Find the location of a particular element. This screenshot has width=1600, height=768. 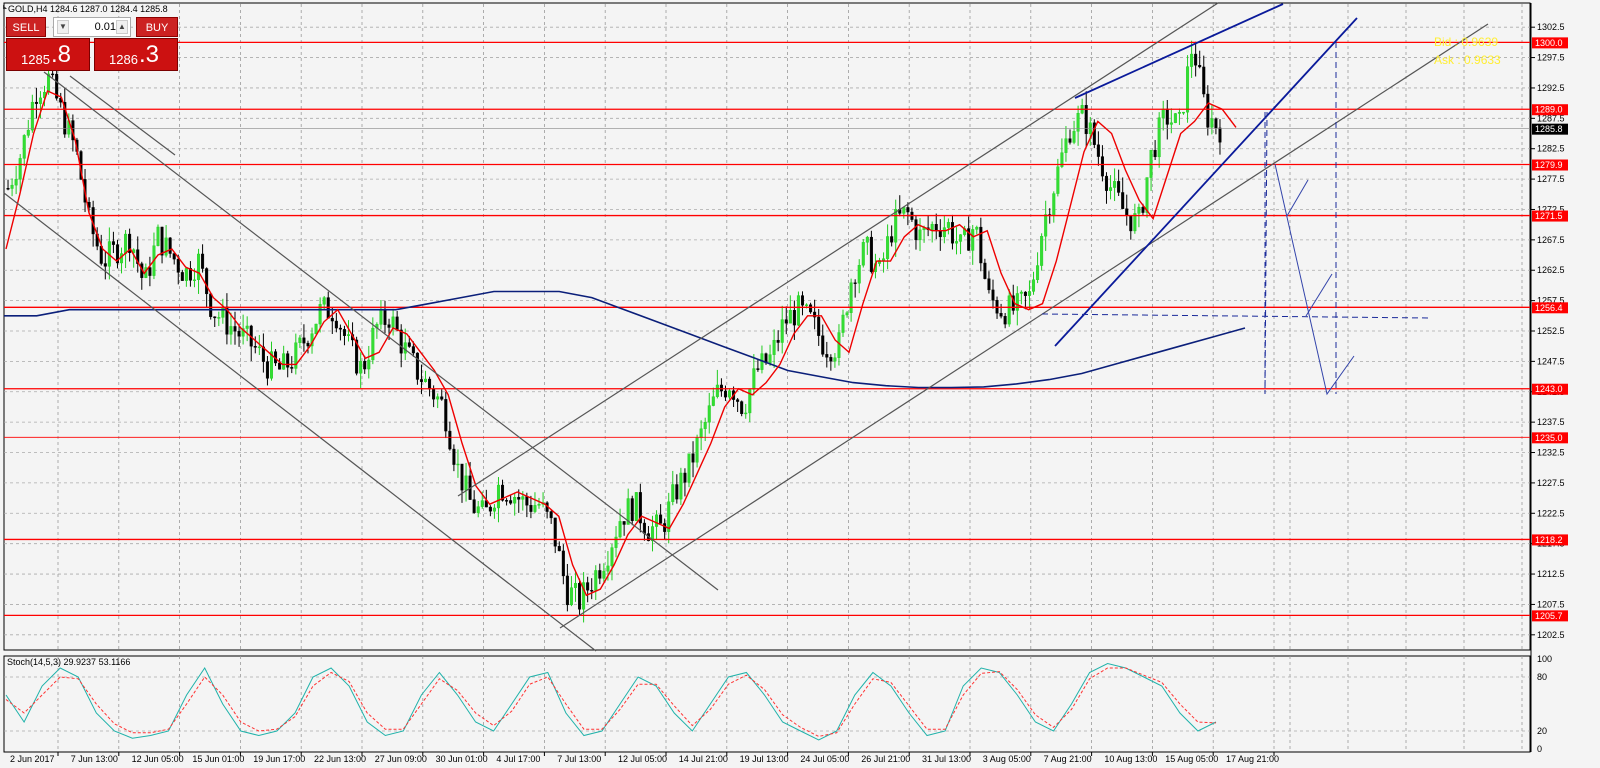

price-tick-label: 1282.5 is located at coordinates (1551, 149).